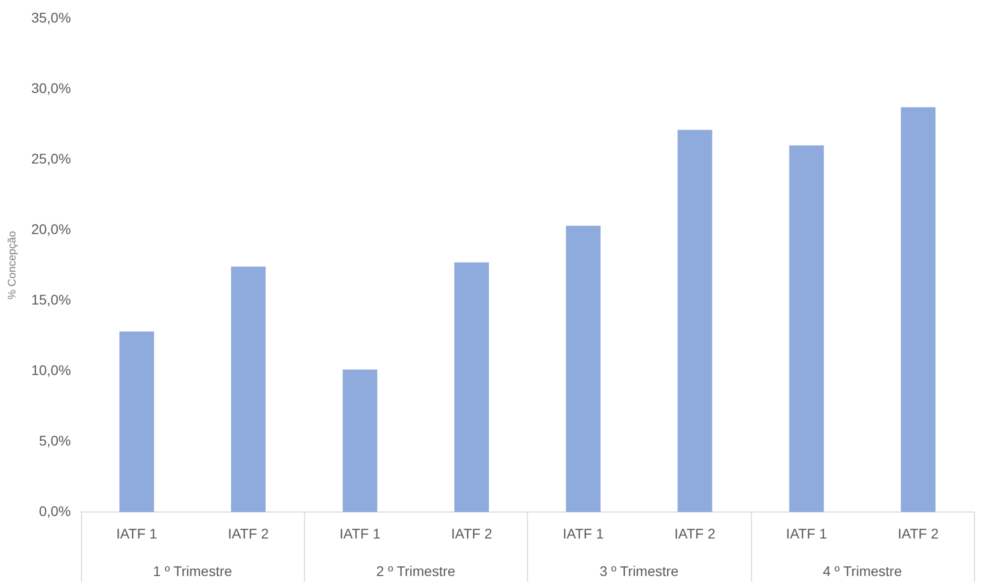  What do you see at coordinates (416, 570) in the screenshot?
I see `text: 2 º Trimestre` at bounding box center [416, 570].